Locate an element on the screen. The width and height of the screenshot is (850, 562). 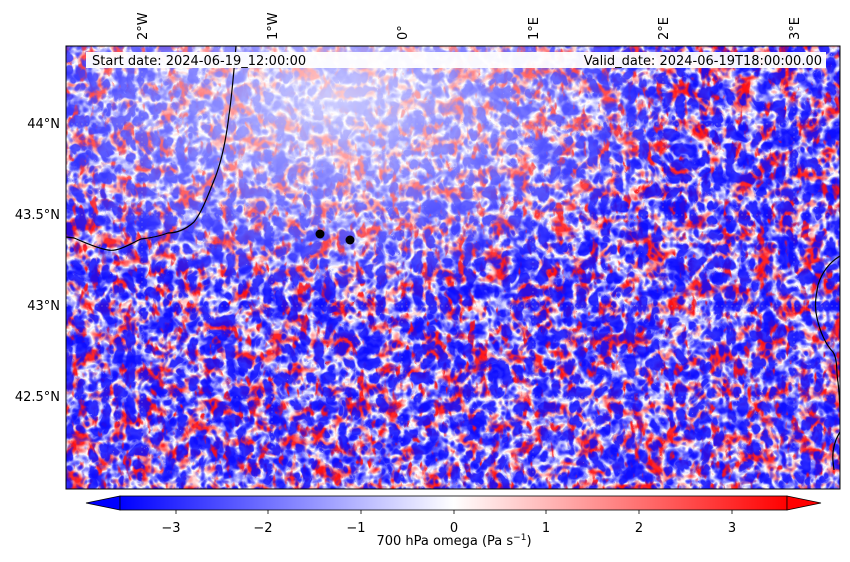
lon-label-1w: 1°W is located at coordinates (273, 26).